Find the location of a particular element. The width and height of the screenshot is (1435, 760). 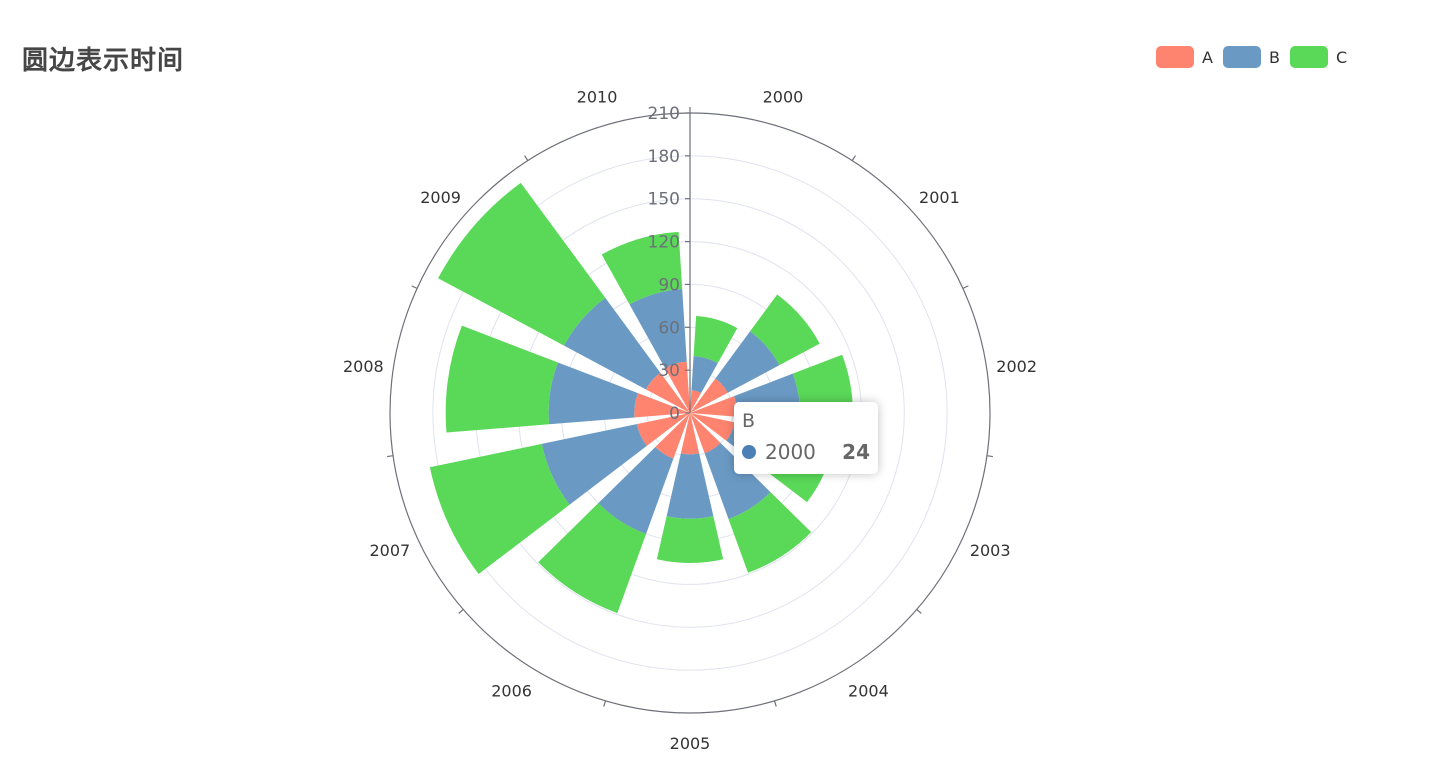

legend-label-c: C is located at coordinates (1341, 57).